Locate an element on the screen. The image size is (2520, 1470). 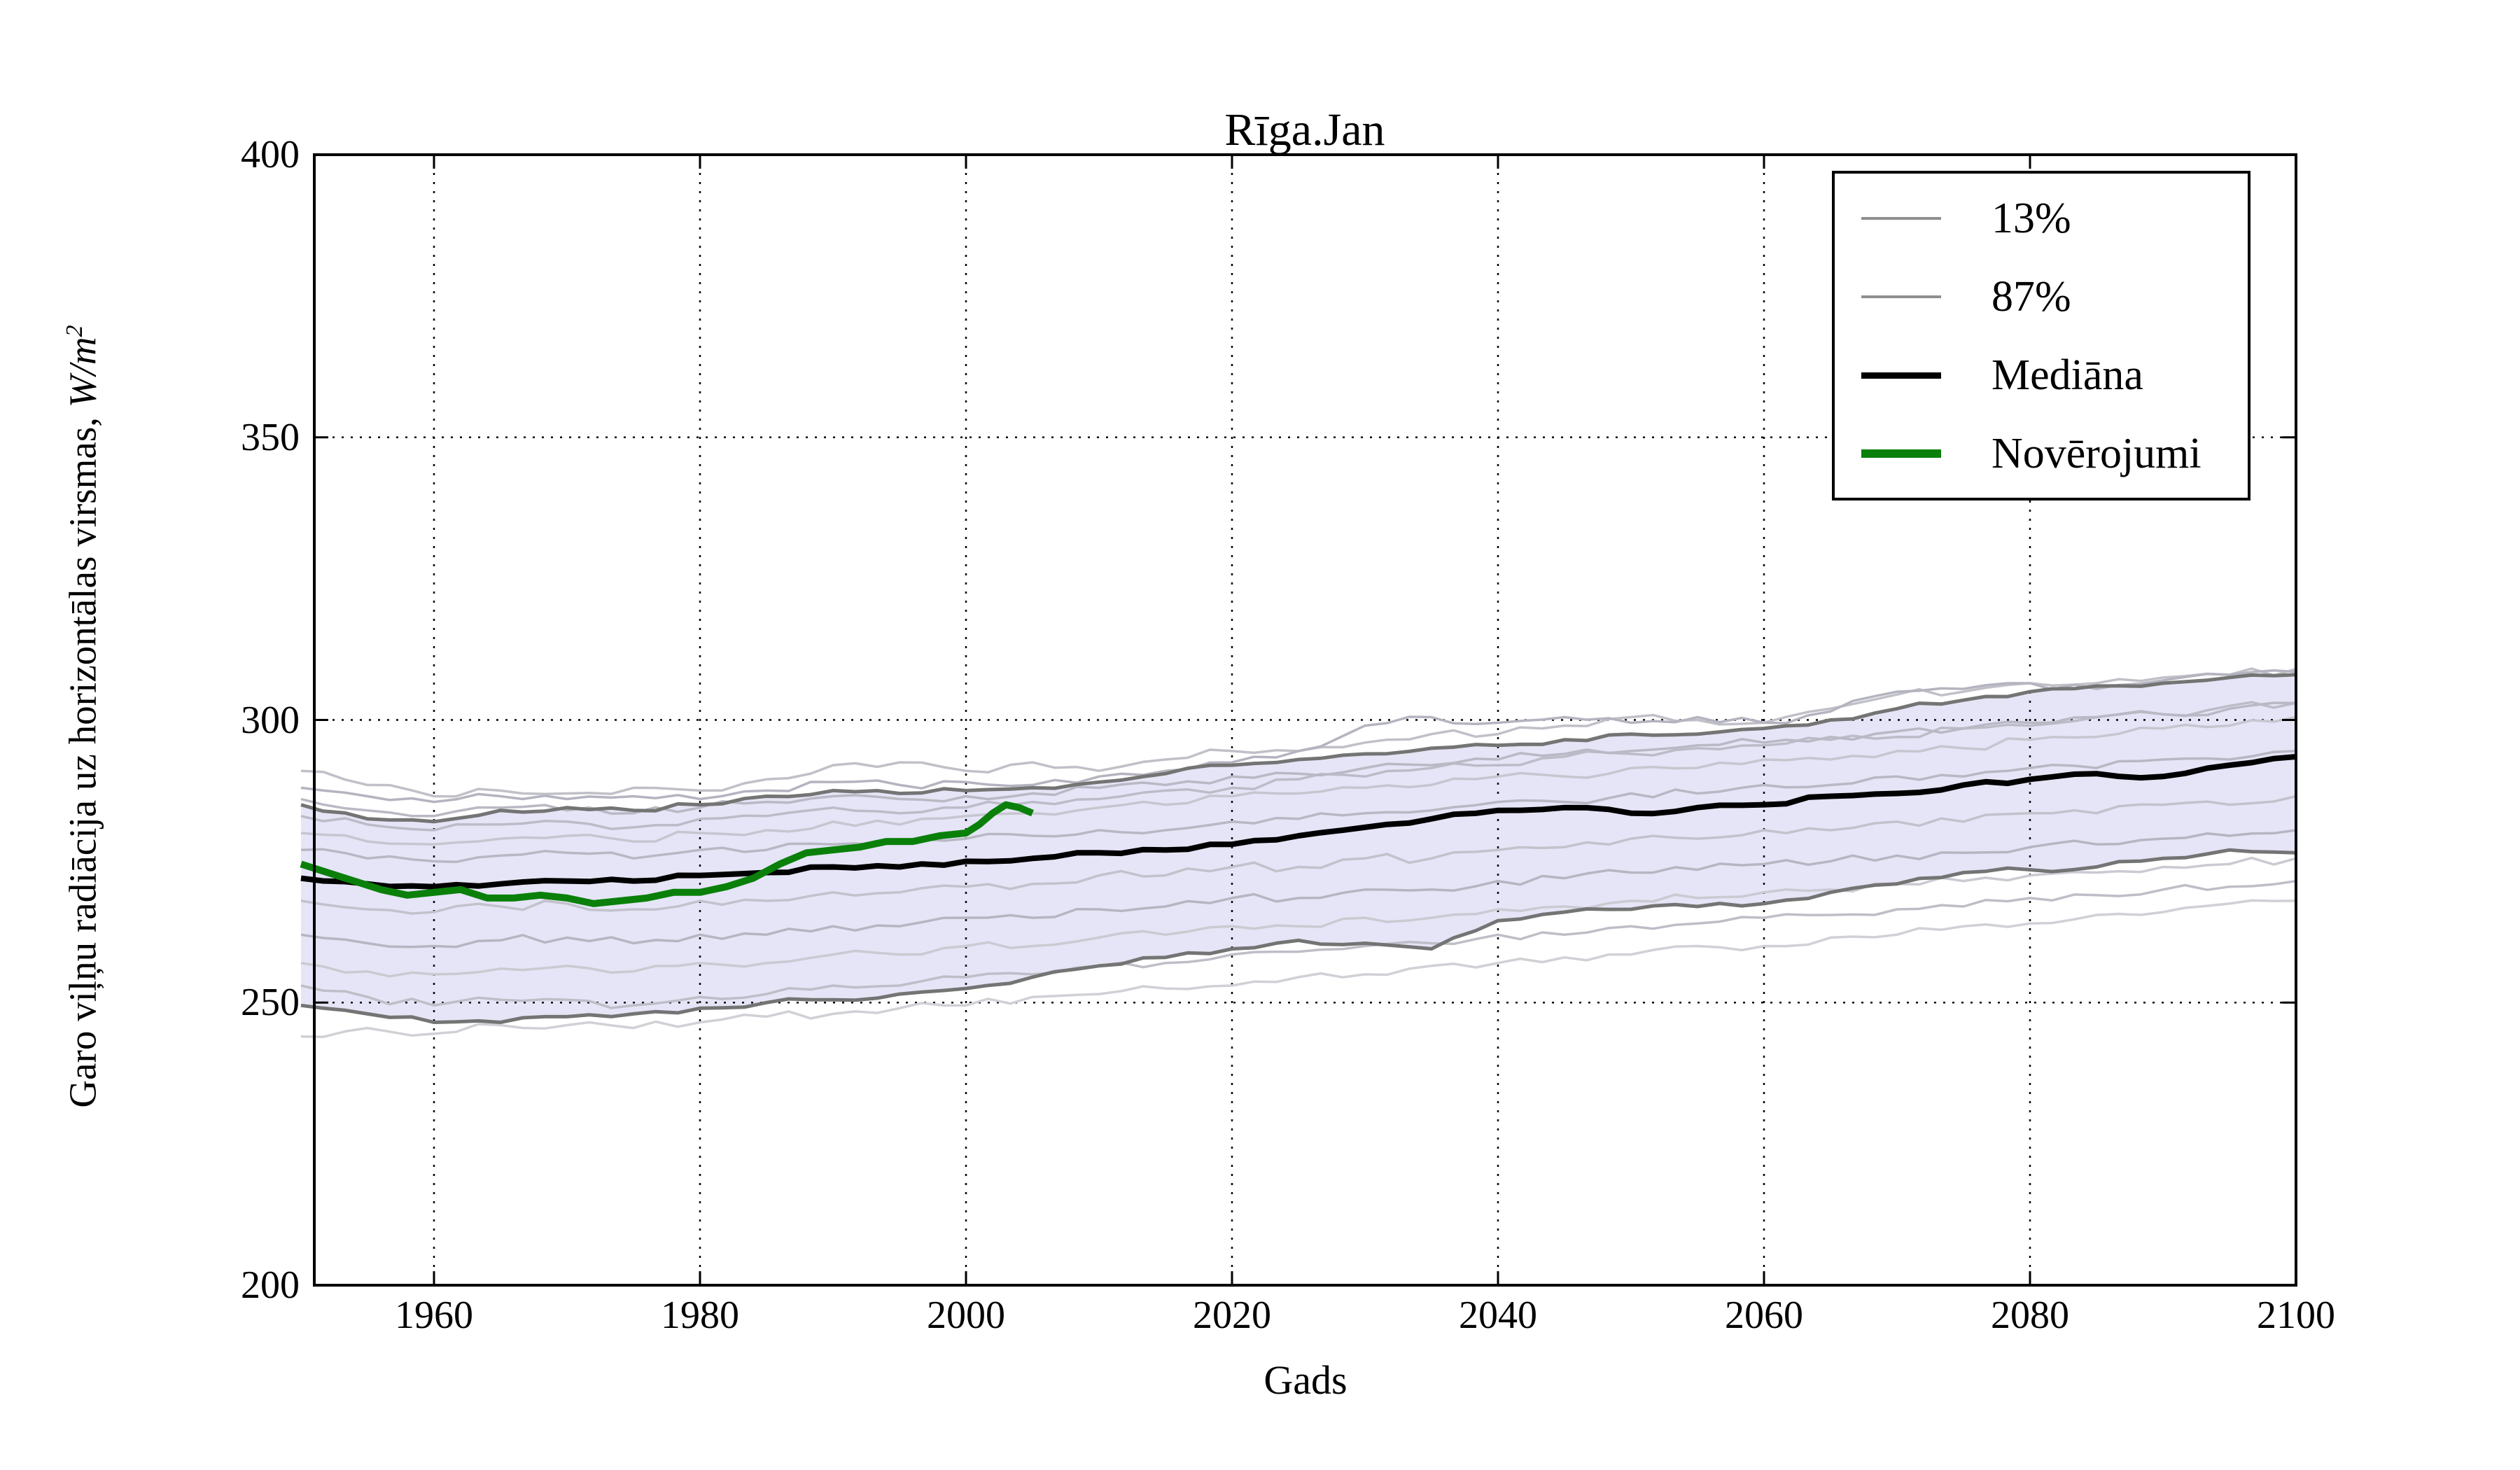
y-tick-label: 300 is located at coordinates (270, 720).